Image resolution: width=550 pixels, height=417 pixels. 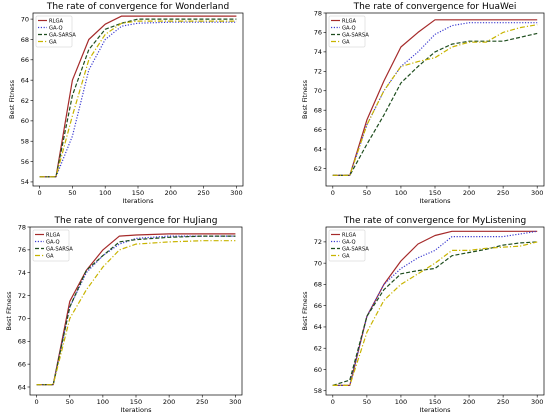 I want to click on chart-title: The rate of convergence for HuaWei, so click(x=435, y=7).